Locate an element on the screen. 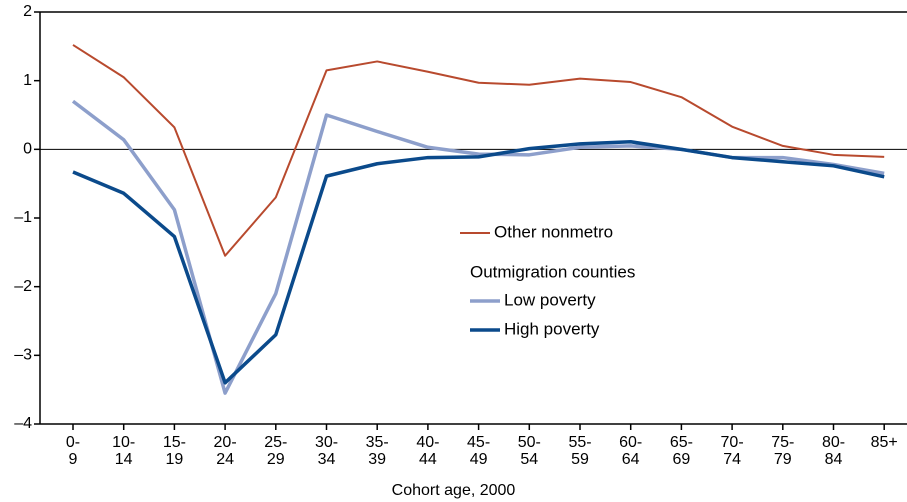 The height and width of the screenshot is (502, 907). x-tick-label: 50- 54 is located at coordinates (529, 451).